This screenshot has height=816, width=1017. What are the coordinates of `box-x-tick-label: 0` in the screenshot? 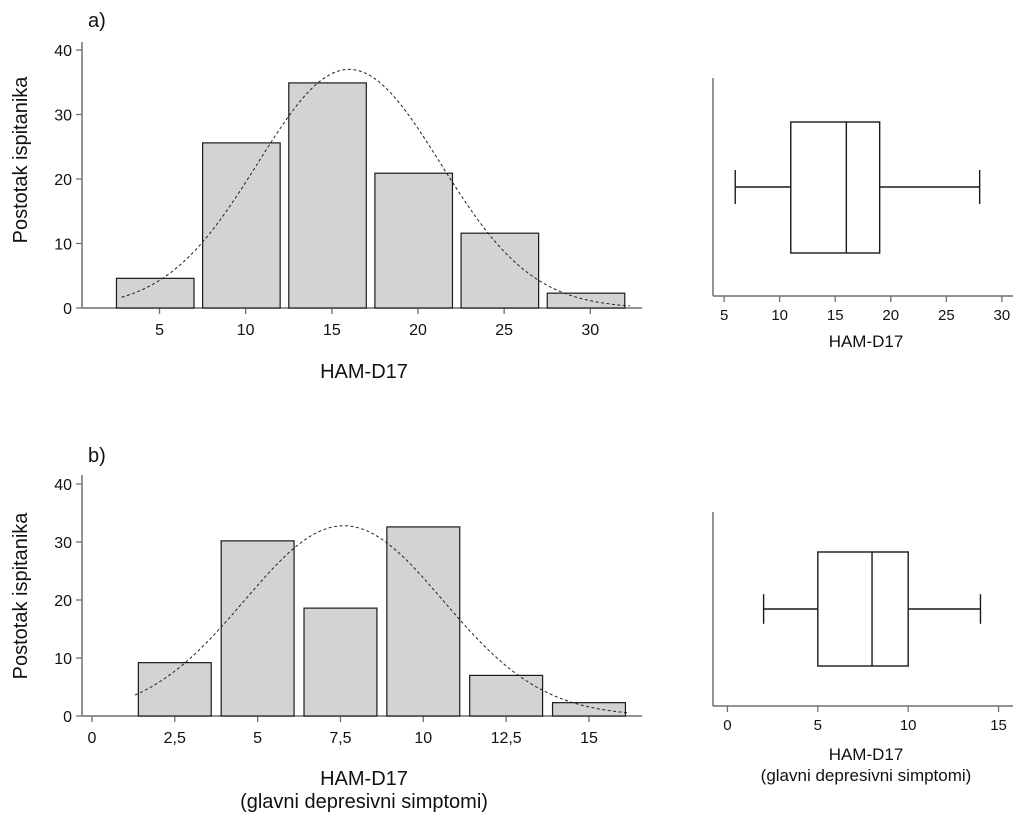 It's located at (727, 725).